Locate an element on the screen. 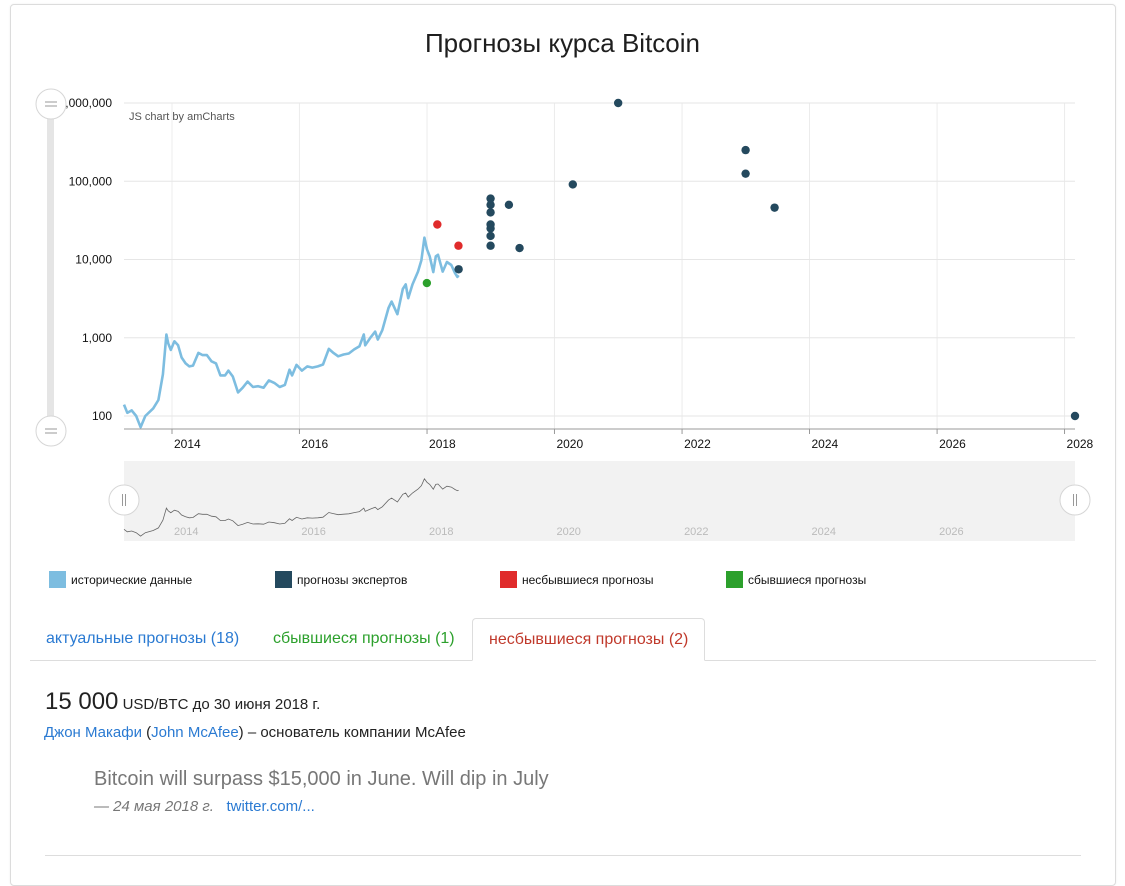  chart-credit: JS chart by amCharts is located at coordinates (182, 117).